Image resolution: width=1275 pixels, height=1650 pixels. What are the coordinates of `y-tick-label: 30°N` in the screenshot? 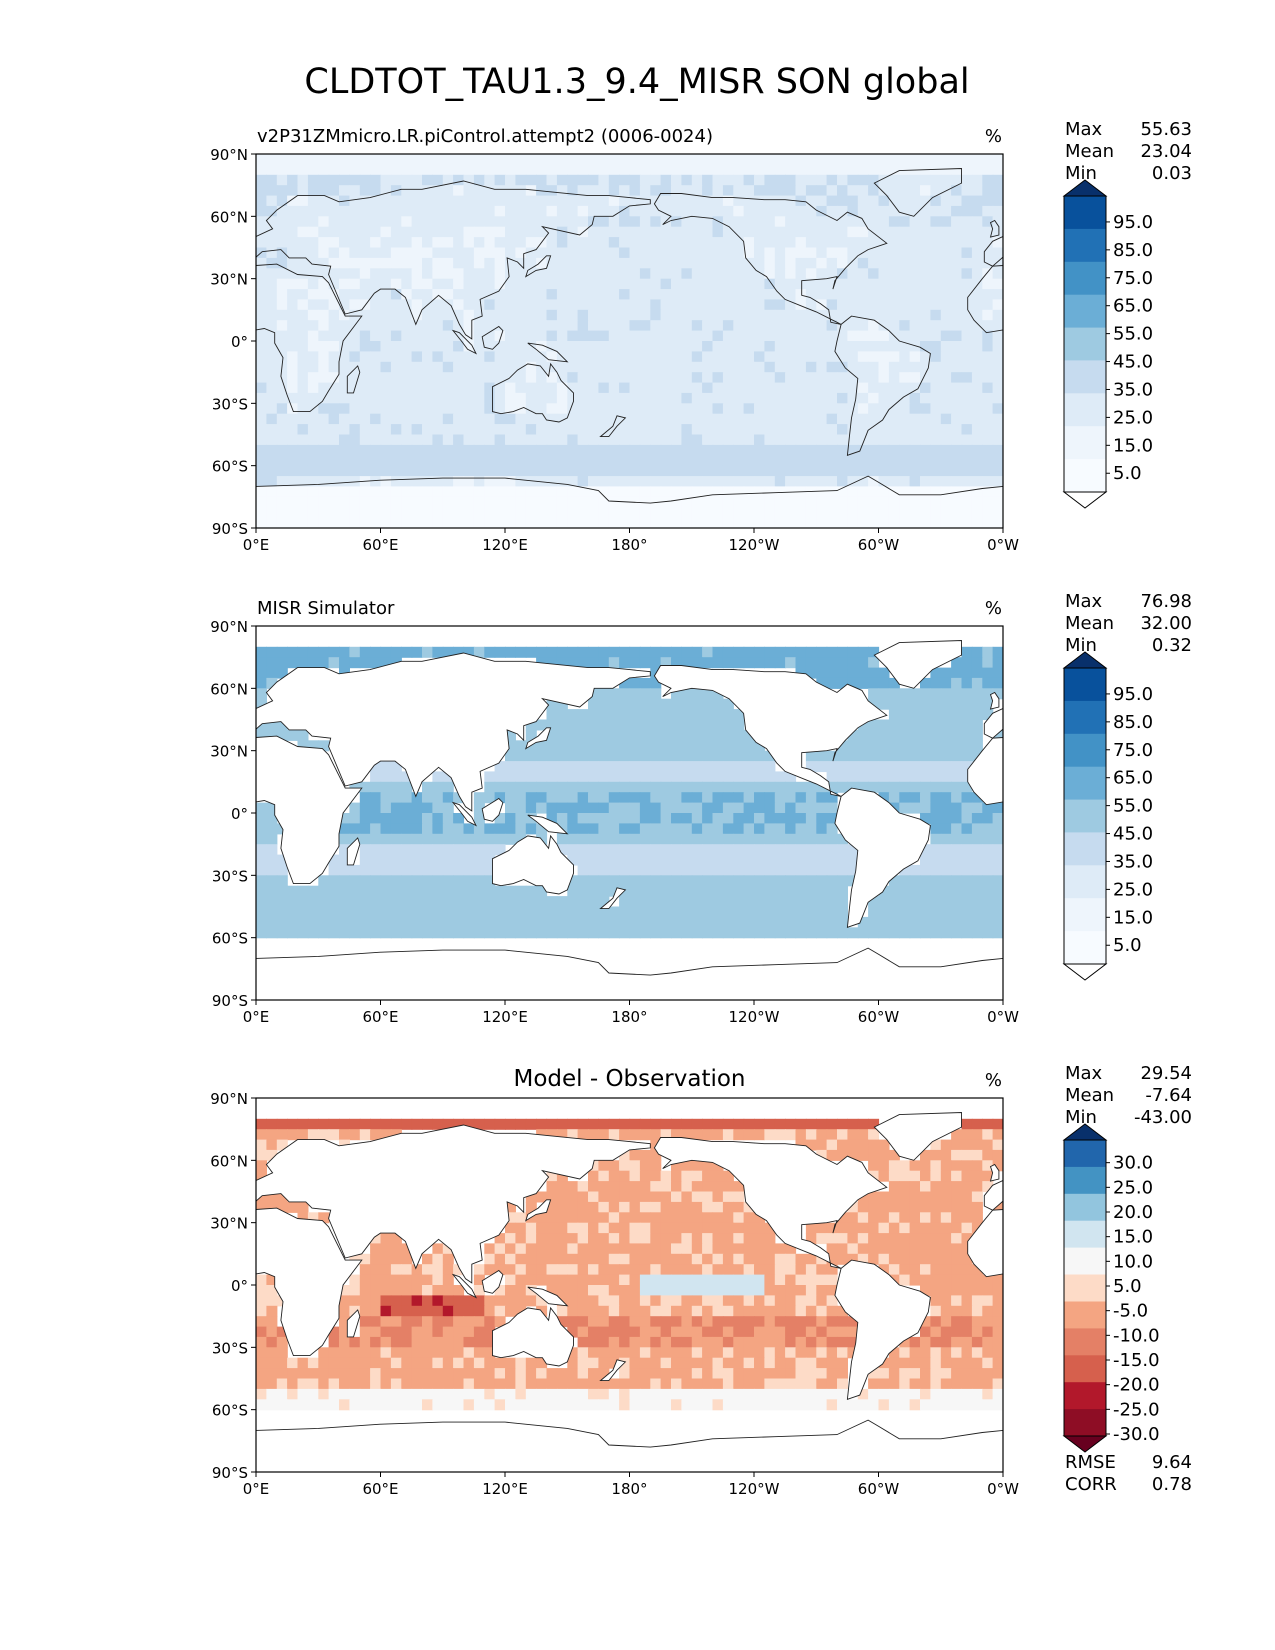 It's located at (229, 280).